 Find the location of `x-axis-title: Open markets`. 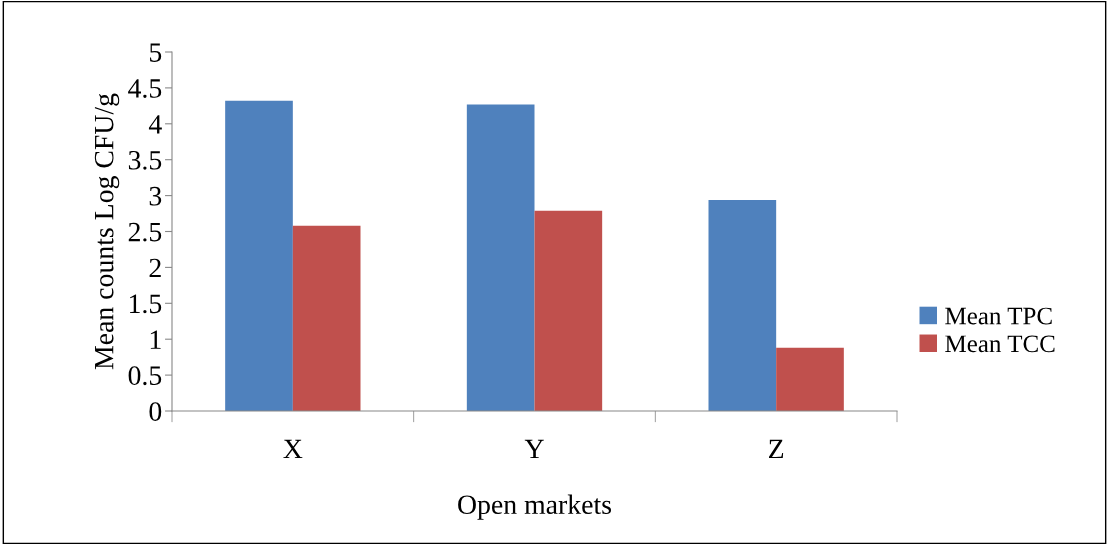

x-axis-title: Open markets is located at coordinates (535, 507).